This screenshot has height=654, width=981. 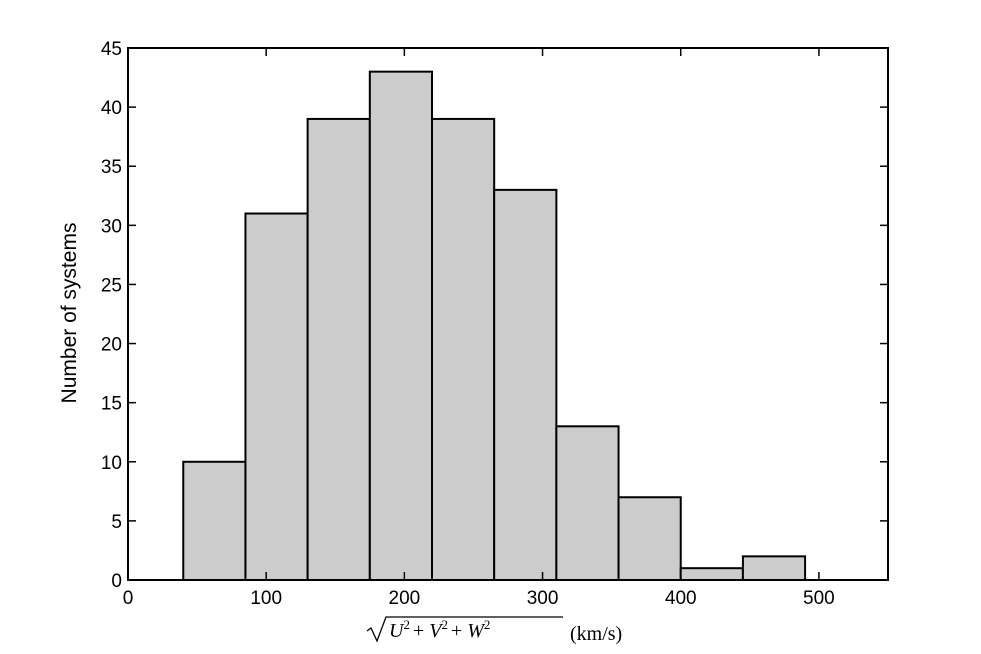 I want to click on y-tick-label: 30, so click(x=111, y=226).